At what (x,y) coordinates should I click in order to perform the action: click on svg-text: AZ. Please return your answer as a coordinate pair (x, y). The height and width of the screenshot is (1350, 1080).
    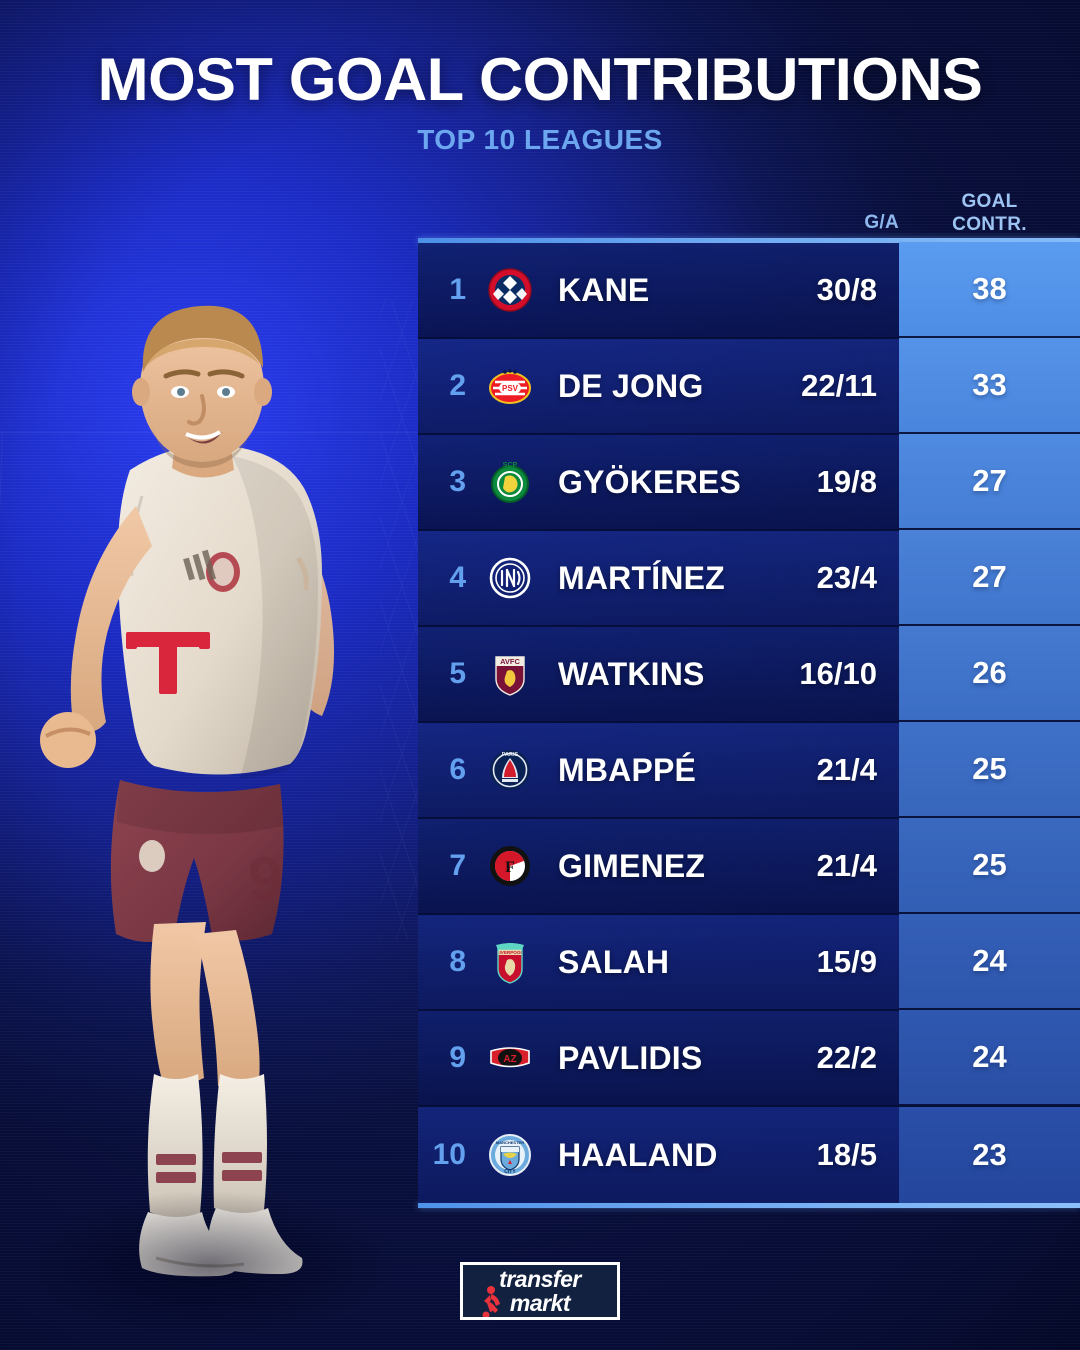
    Looking at the image, I should click on (509, 1059).